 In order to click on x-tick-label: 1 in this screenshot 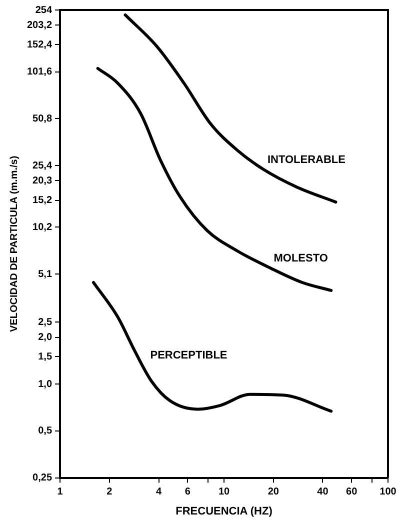, I will do `click(60, 492)`.